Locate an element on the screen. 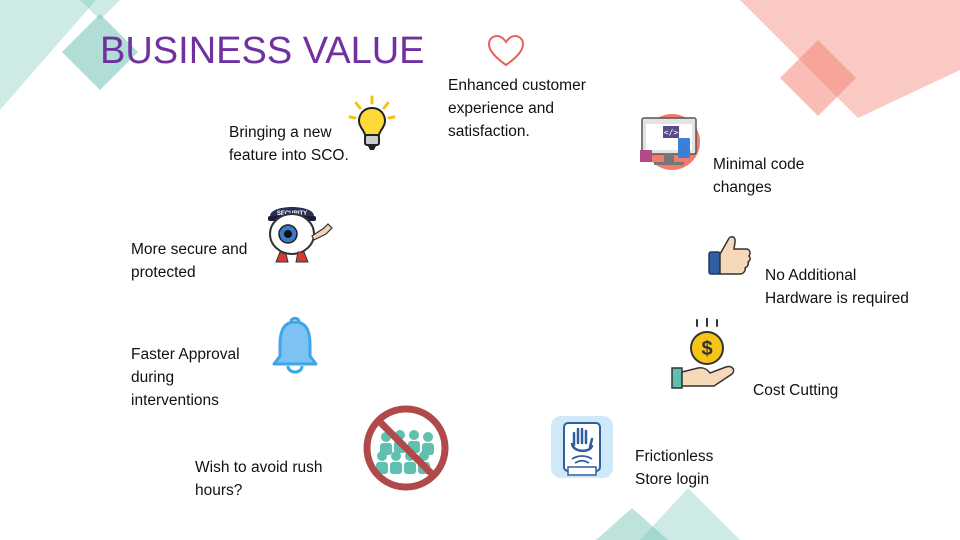 The height and width of the screenshot is (540, 960). item-minimal-code: Minimal code changes is located at coordinates (759, 176).